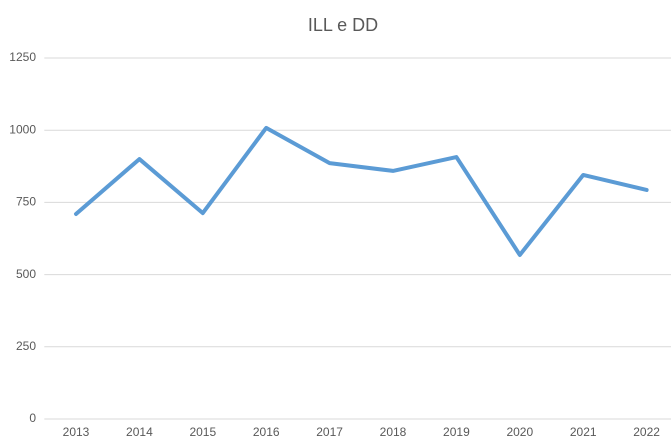 Image resolution: width=671 pixels, height=437 pixels. Describe the element at coordinates (393, 431) in the screenshot. I see `x-tick-label: 2018` at that location.